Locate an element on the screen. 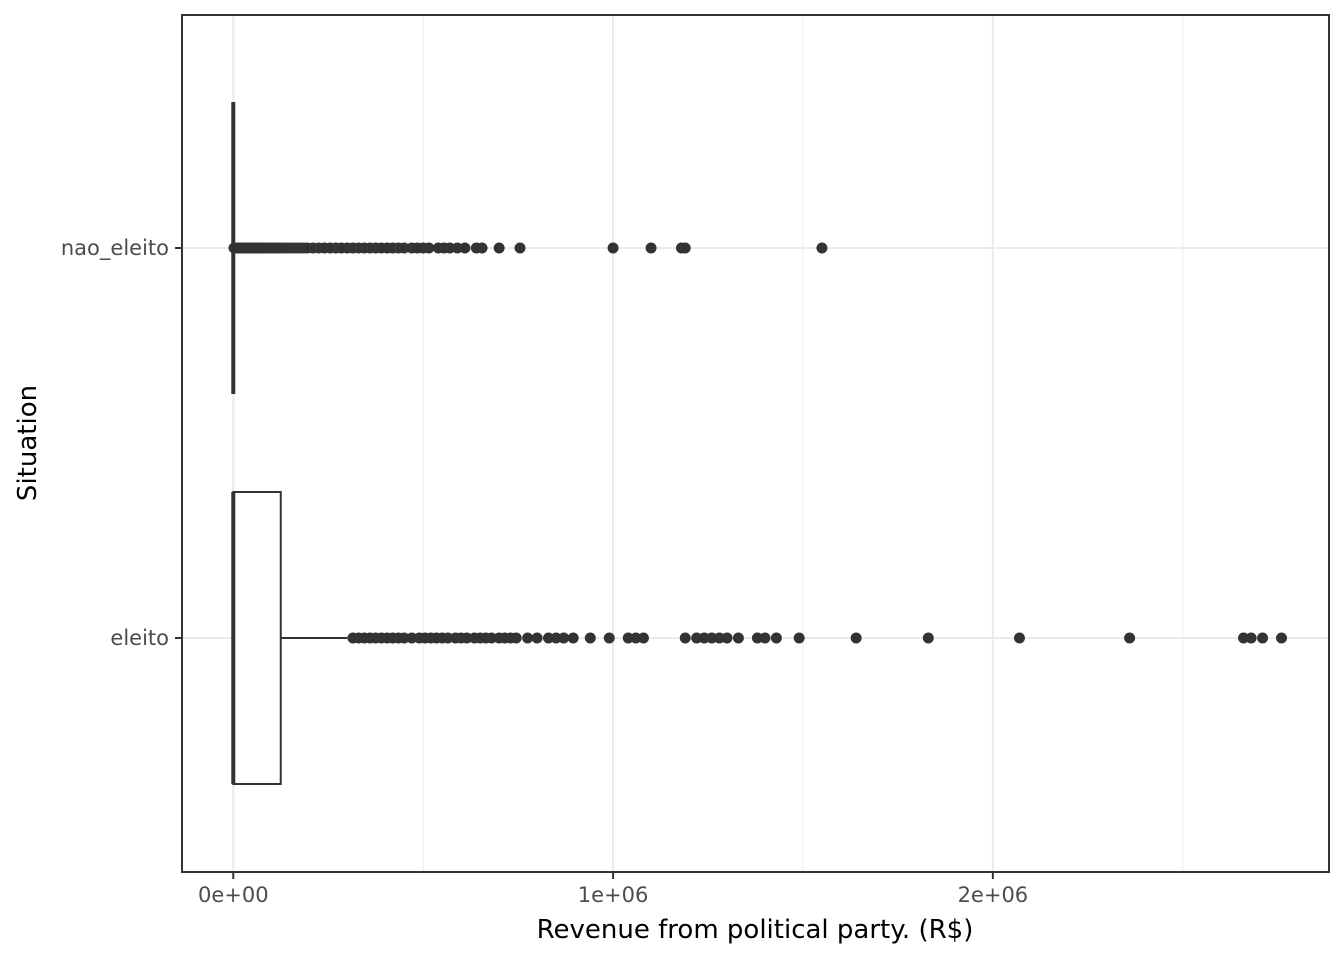  x-tick-label: 1e+06 is located at coordinates (613, 895).